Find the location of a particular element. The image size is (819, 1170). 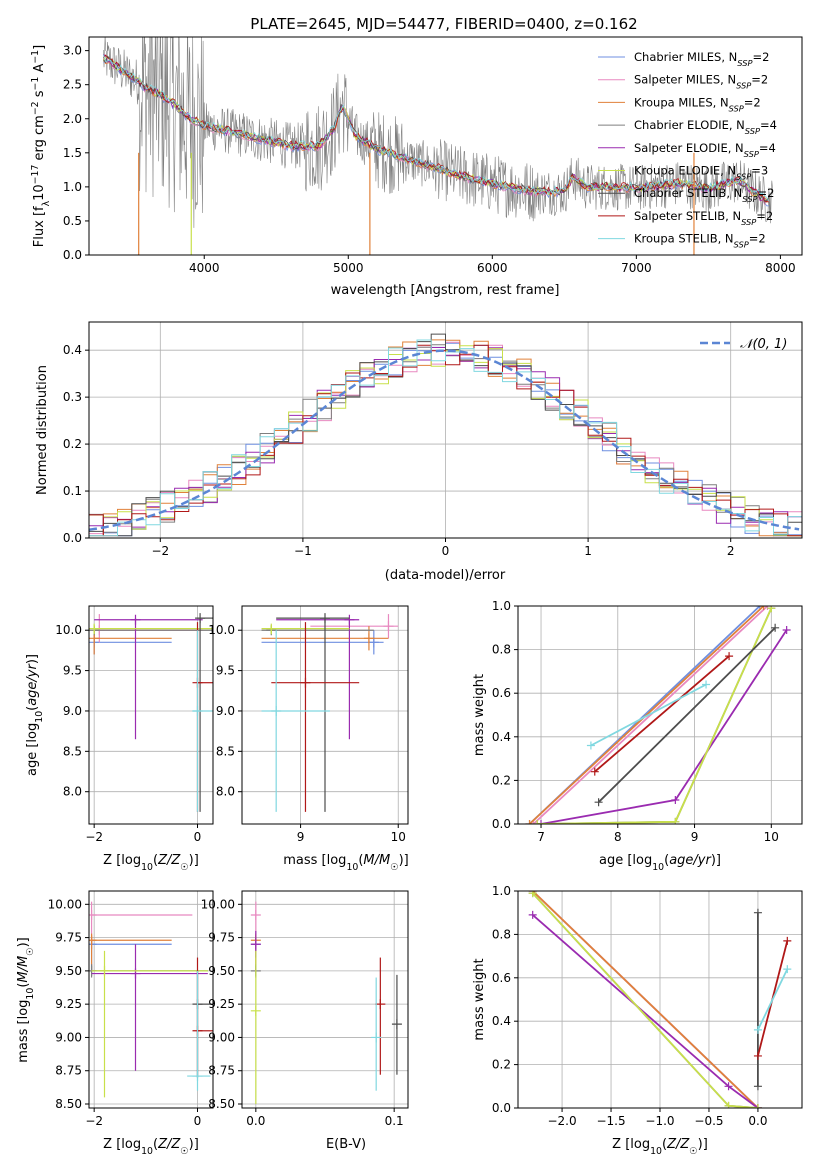

series-salpeter-elodie is located at coordinates (645, 1009).